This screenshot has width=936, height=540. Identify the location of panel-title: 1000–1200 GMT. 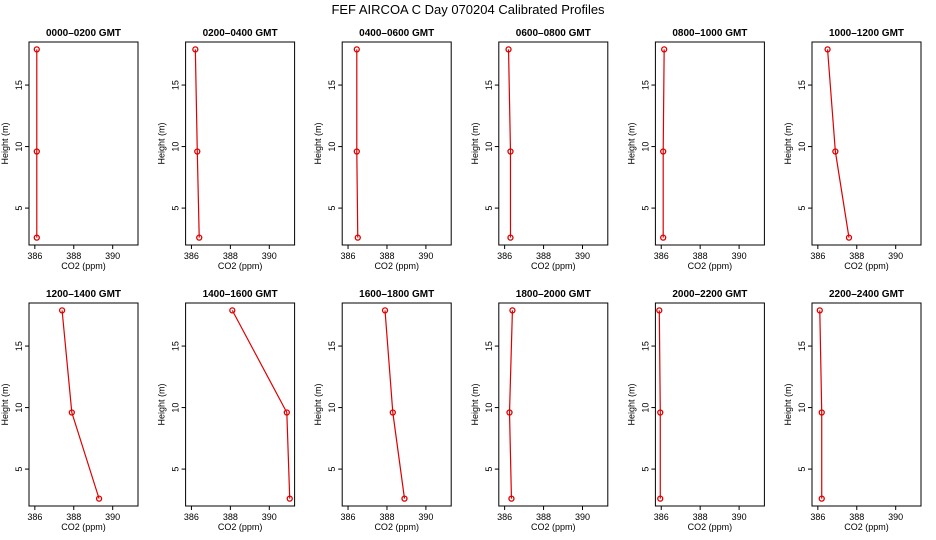
(866, 33).